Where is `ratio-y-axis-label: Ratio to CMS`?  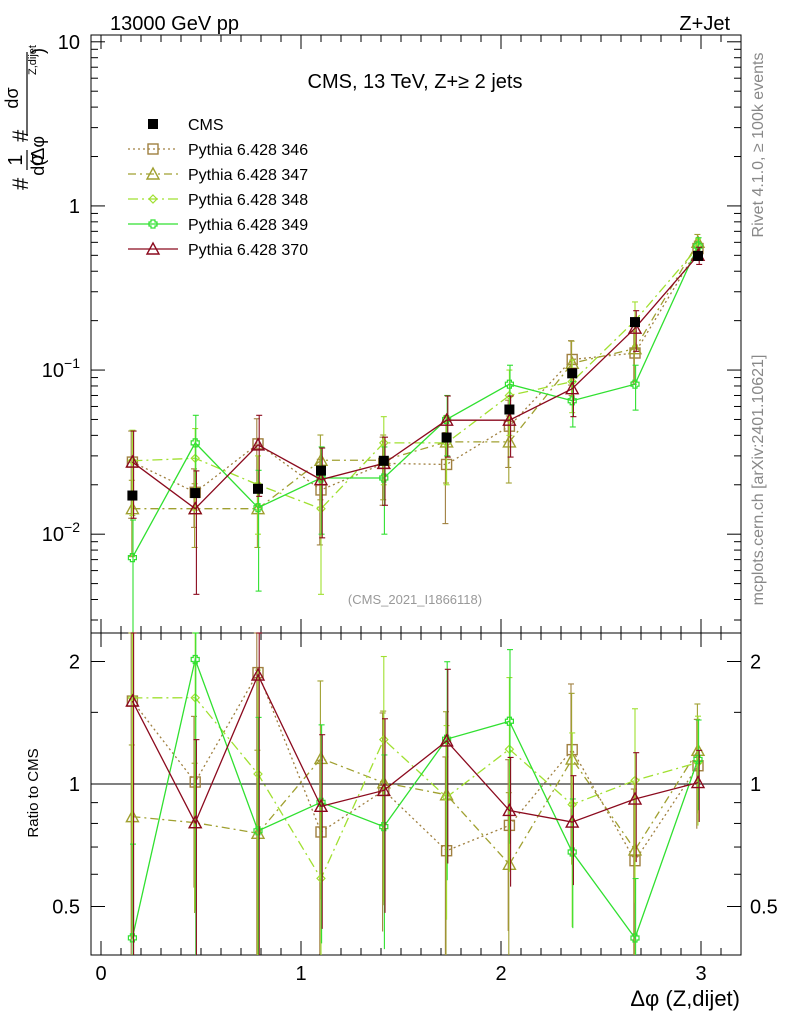
ratio-y-axis-label: Ratio to CMS is located at coordinates (33, 792).